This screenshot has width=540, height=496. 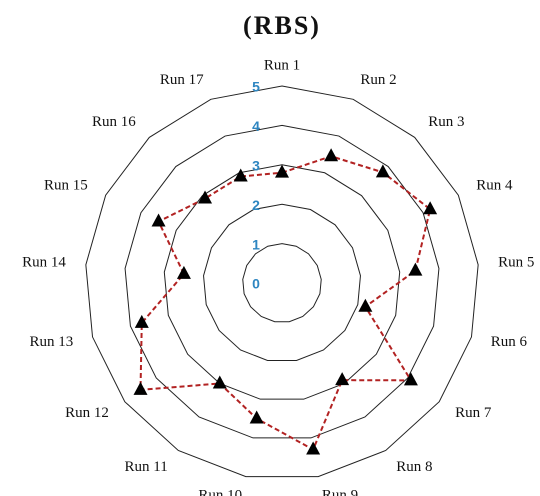 I want to click on chart-title: (RBS), so click(x=282, y=25).